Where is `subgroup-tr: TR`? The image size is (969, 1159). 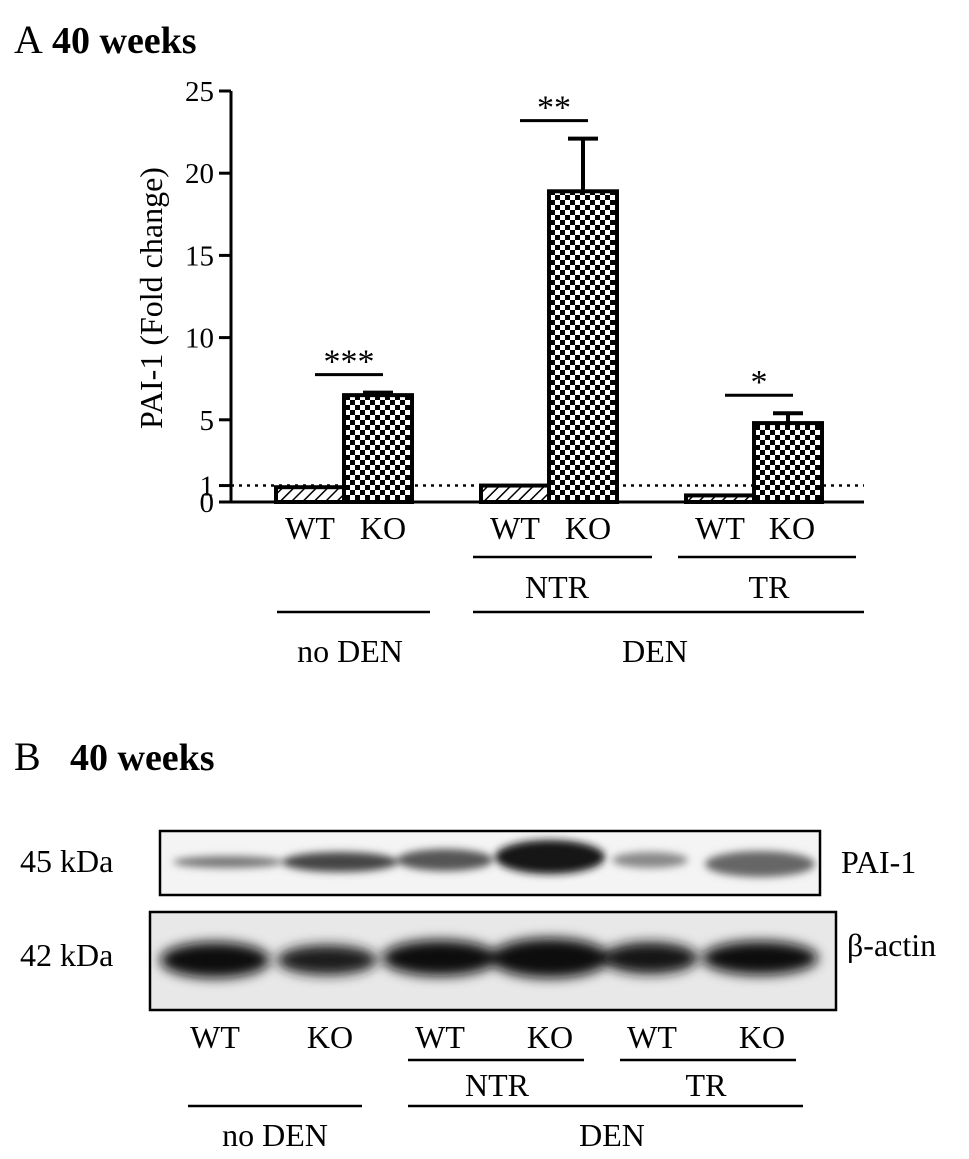 subgroup-tr: TR is located at coordinates (770, 587).